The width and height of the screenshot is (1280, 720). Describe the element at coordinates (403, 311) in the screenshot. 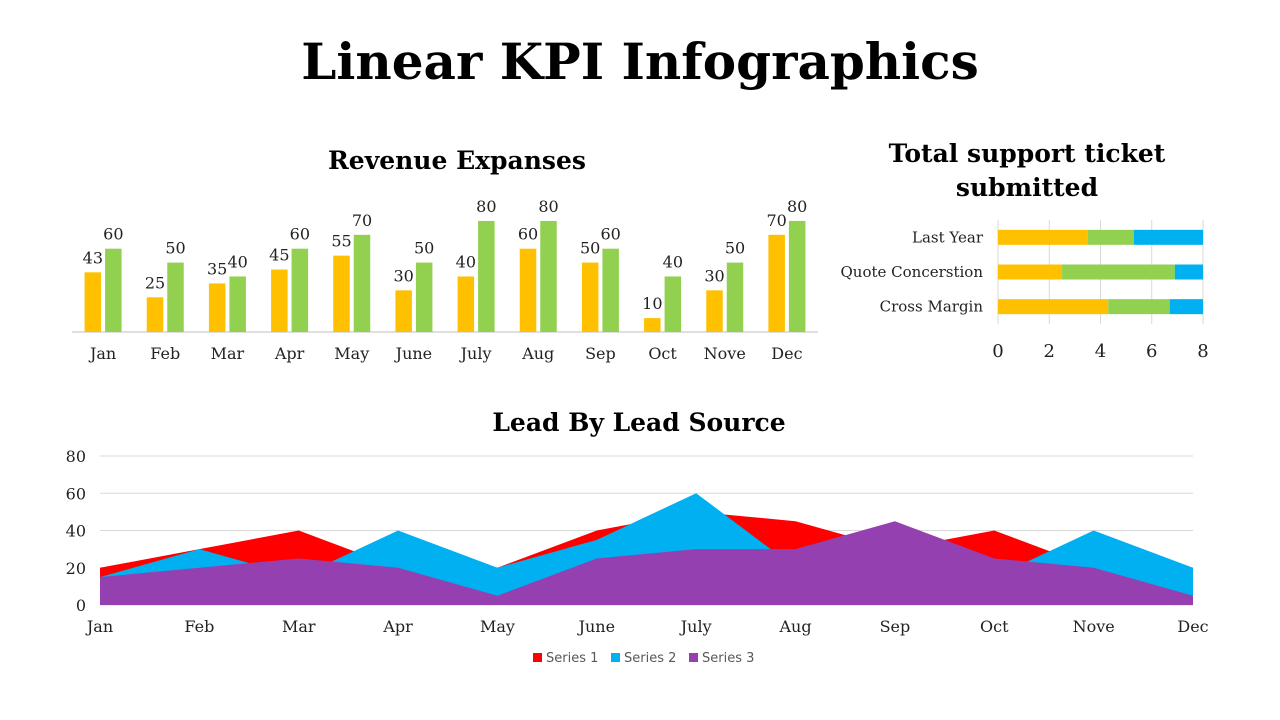

I see `revenue-bar-june-s1` at that location.